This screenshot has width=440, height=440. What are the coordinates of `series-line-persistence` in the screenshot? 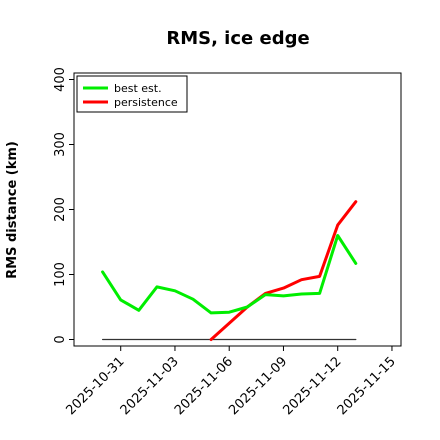 It's located at (283, 270).